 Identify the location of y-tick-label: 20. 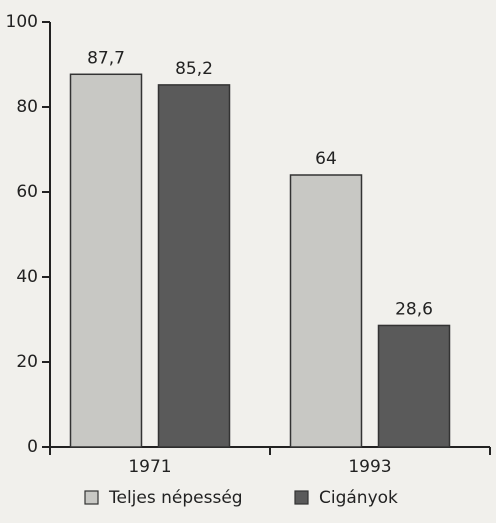
(27, 362).